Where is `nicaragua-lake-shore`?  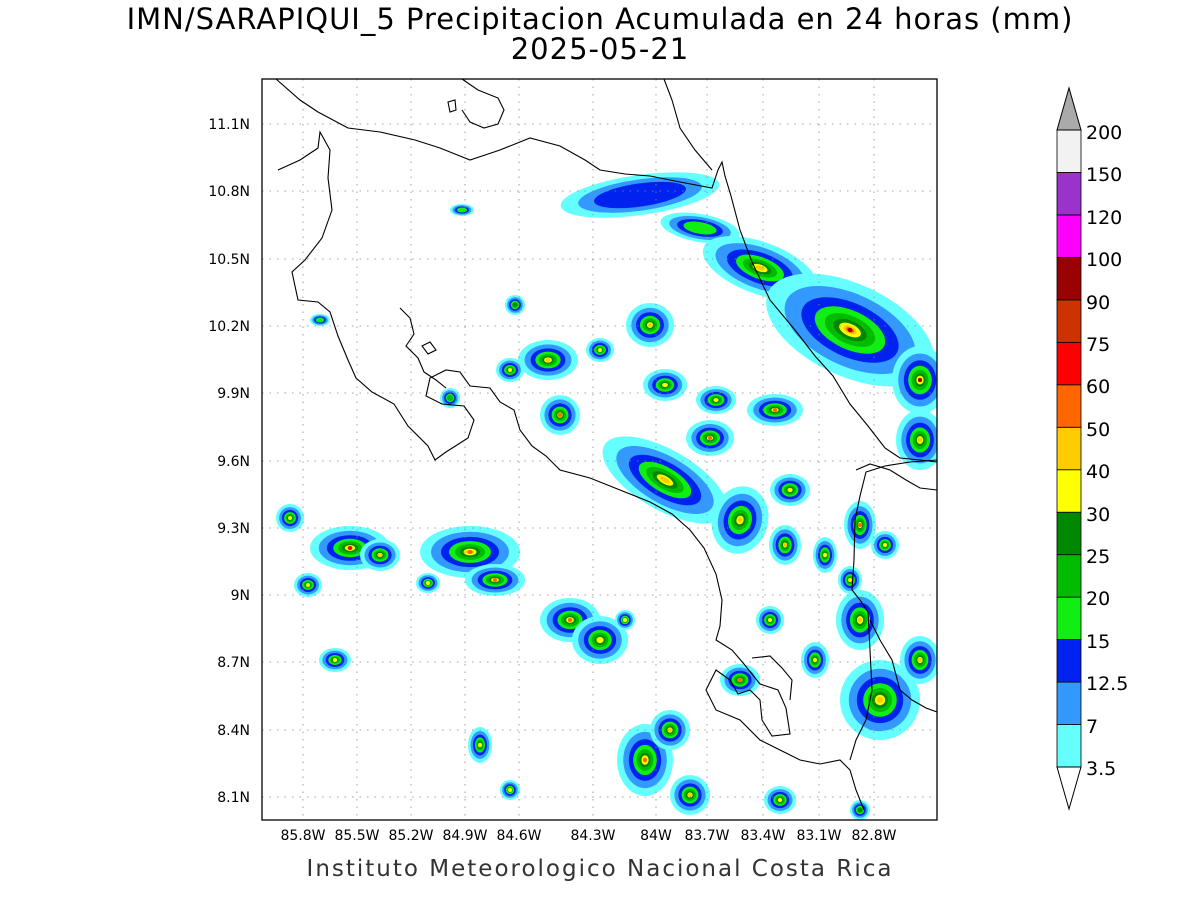 nicaragua-lake-shore is located at coordinates (483, 104).